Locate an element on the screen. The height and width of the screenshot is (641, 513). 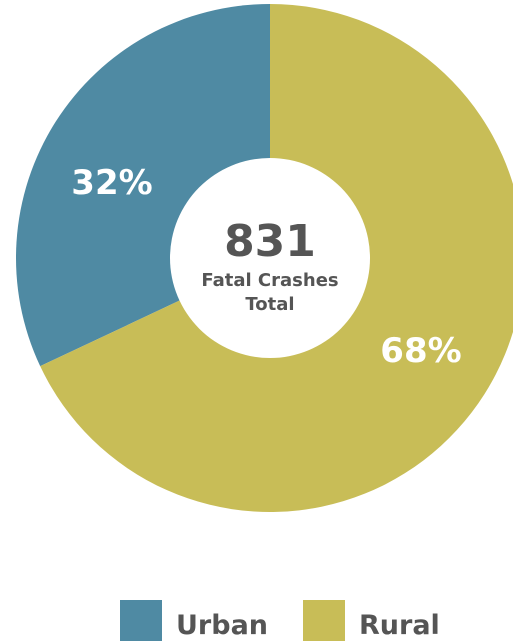
legend-label-rural: Rural is located at coordinates (399, 625).